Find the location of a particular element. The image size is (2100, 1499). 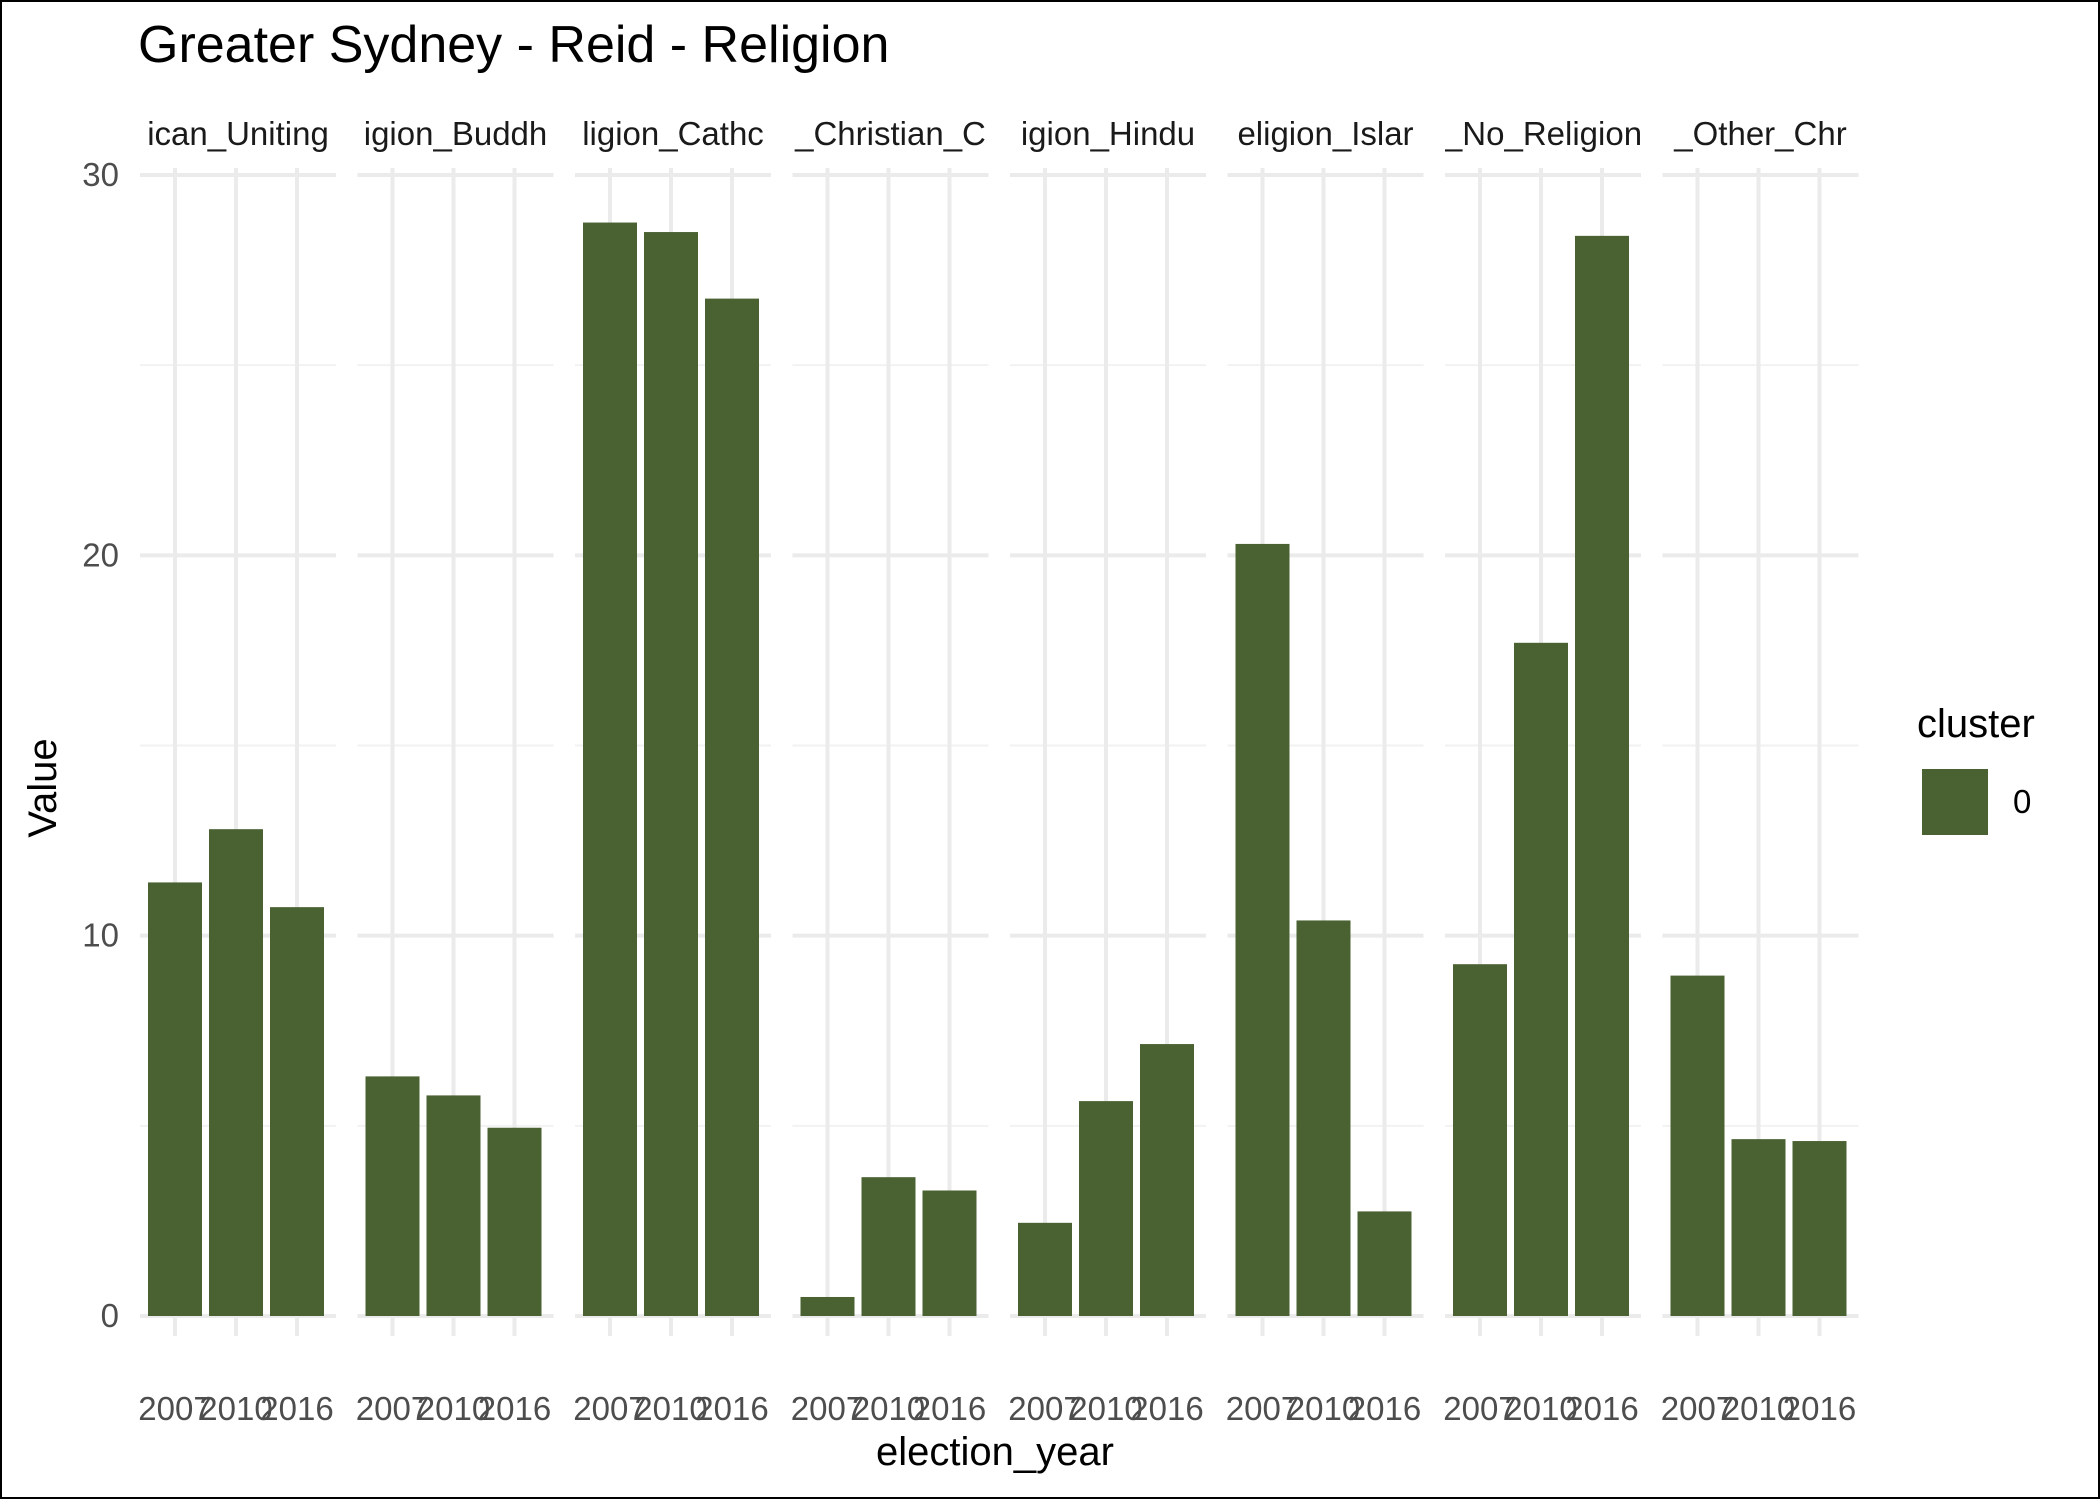

legend-key-swatch is located at coordinates (1955, 802).